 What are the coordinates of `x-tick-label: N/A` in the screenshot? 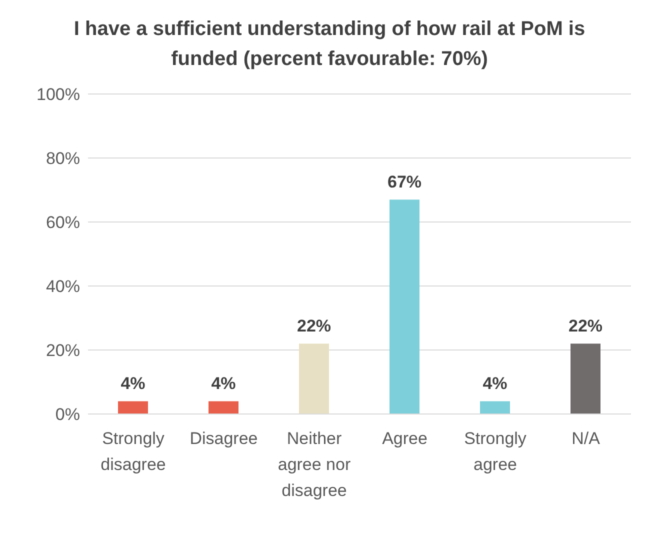 It's located at (586, 438).